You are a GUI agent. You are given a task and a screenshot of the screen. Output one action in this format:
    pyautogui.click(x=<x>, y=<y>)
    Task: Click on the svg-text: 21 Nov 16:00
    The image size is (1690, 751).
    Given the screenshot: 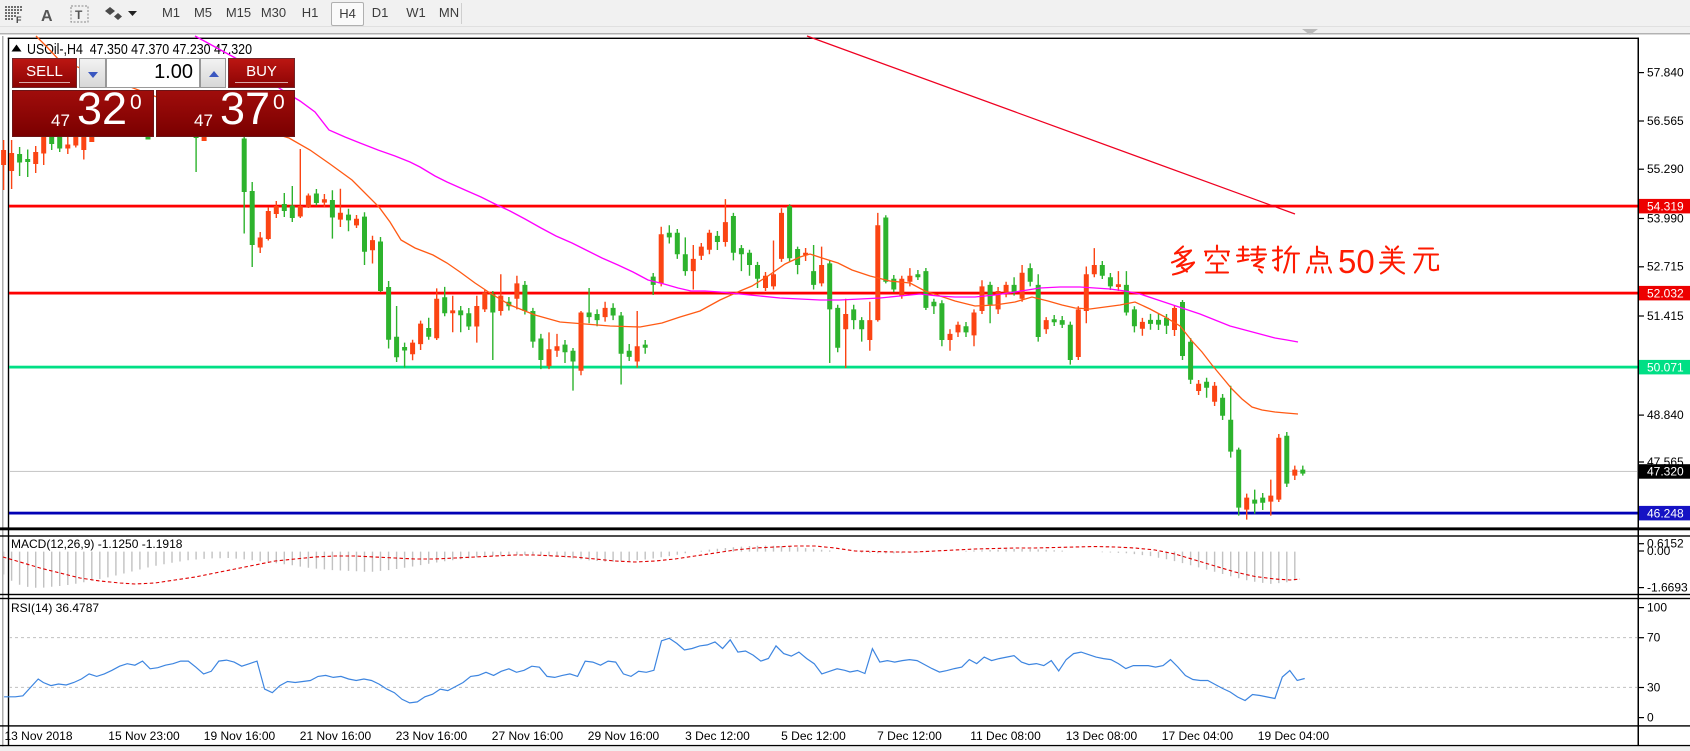 What is the action you would take?
    pyautogui.click(x=336, y=736)
    